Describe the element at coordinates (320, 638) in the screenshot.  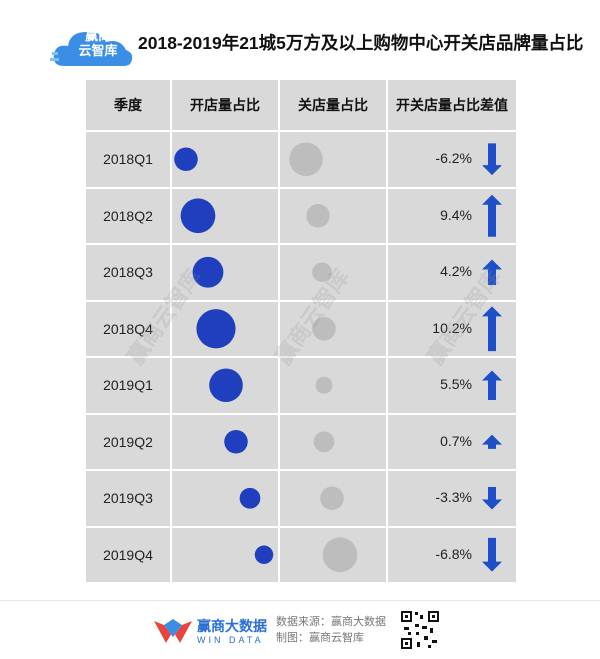
I see `credit-line: 制图：赢商云智库` at that location.